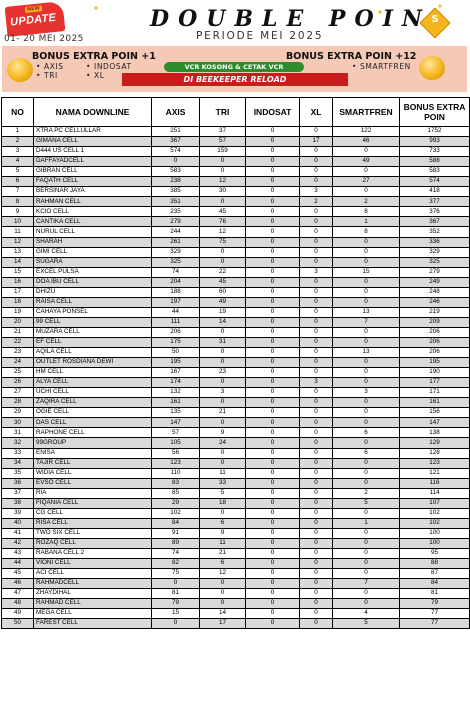 The width and height of the screenshot is (470, 720). Describe the element at coordinates (93, 312) in the screenshot. I see `cell-name: CAHAYA PONSEL` at that location.